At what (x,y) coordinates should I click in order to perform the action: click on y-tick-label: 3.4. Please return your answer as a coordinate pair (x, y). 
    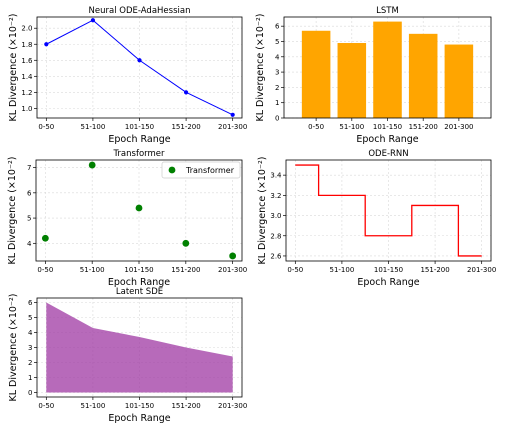
    Looking at the image, I should click on (276, 176).